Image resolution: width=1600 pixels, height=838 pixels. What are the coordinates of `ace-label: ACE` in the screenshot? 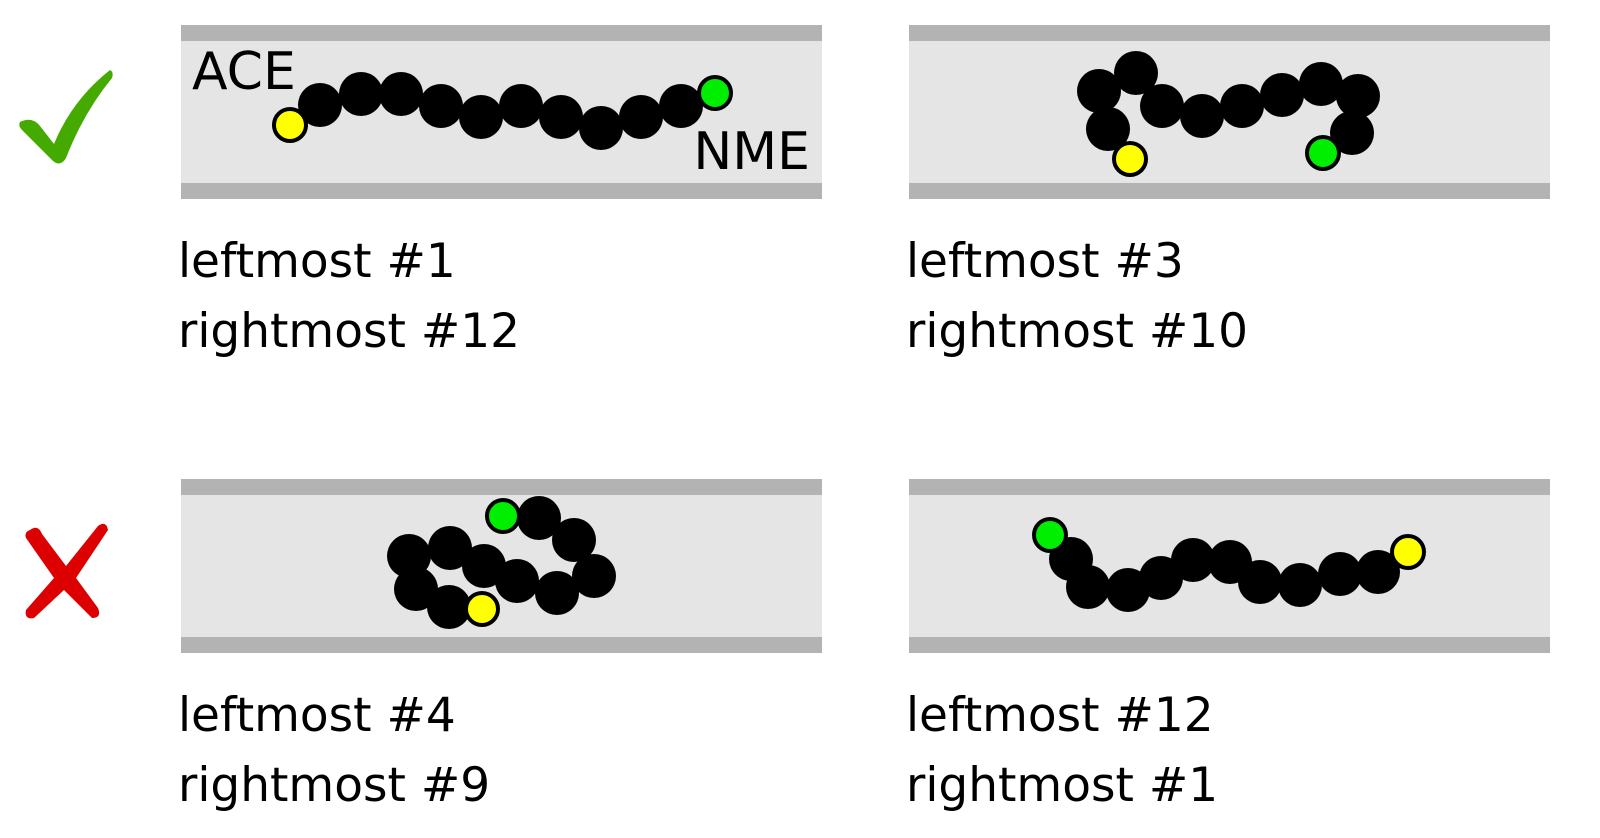 It's located at (244, 72).